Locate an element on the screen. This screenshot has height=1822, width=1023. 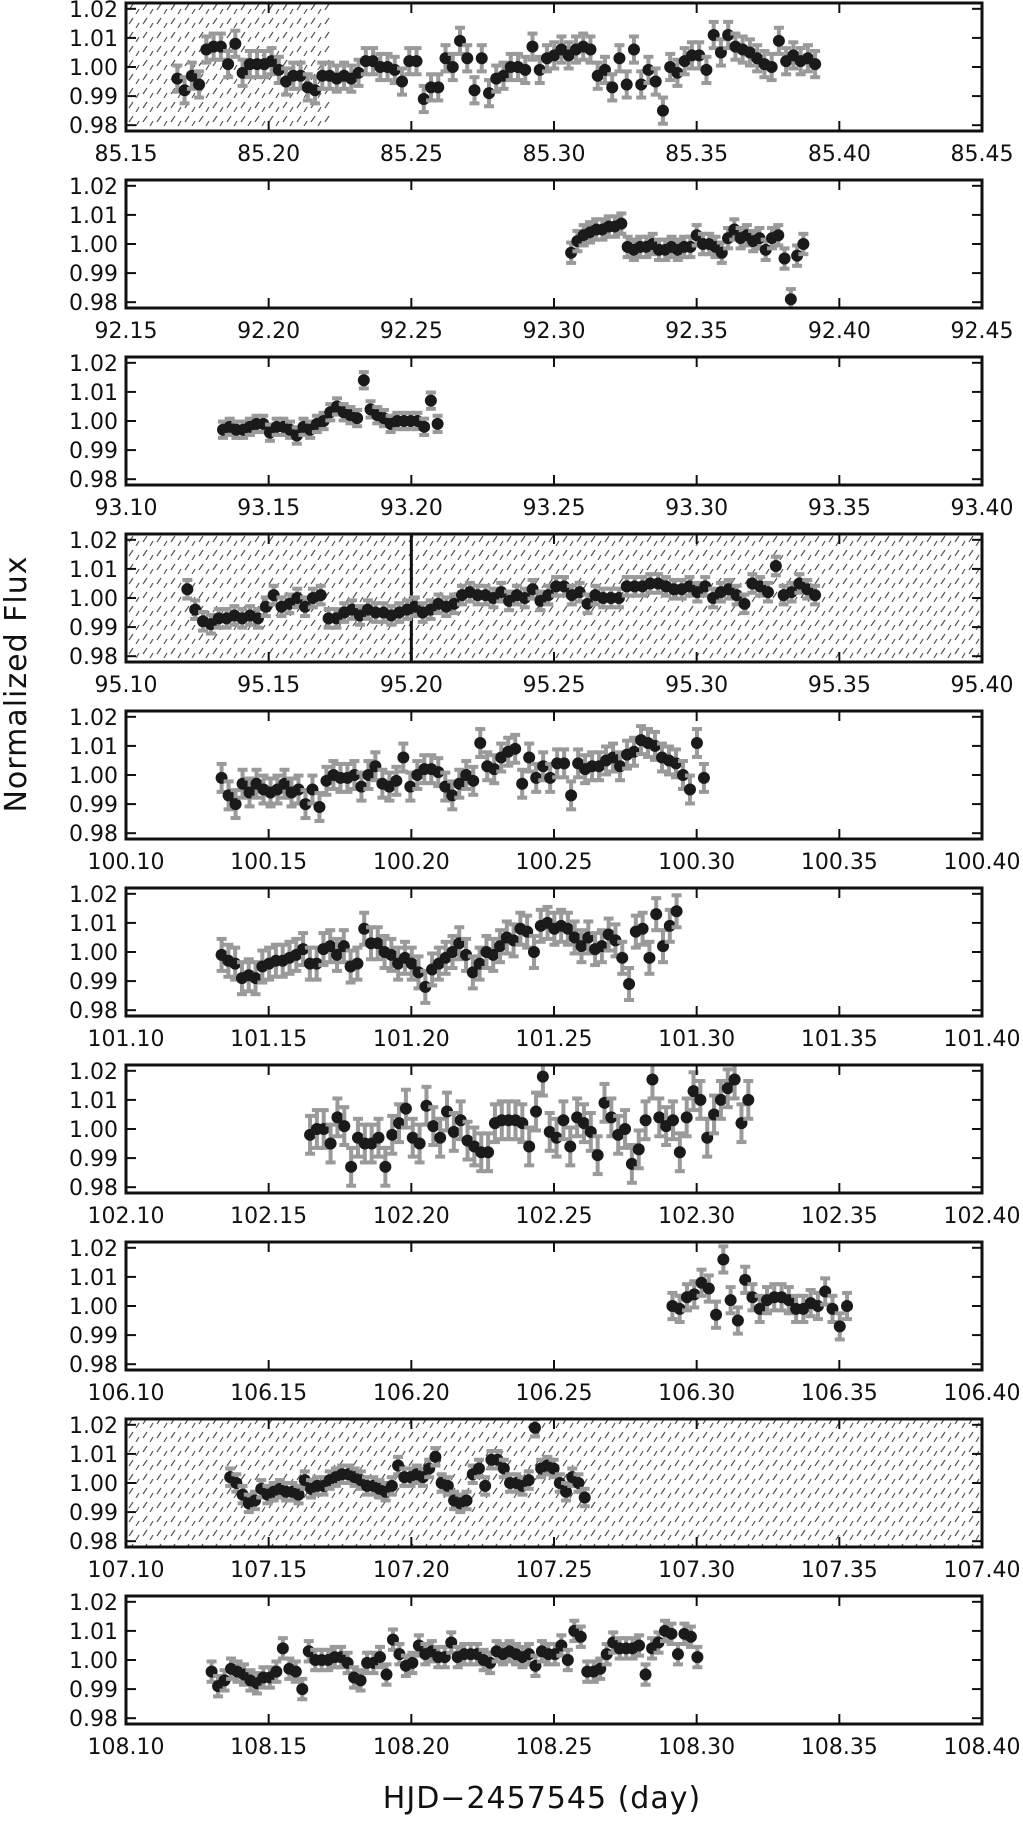
x-tick-label: 102.35 is located at coordinates (839, 1216).